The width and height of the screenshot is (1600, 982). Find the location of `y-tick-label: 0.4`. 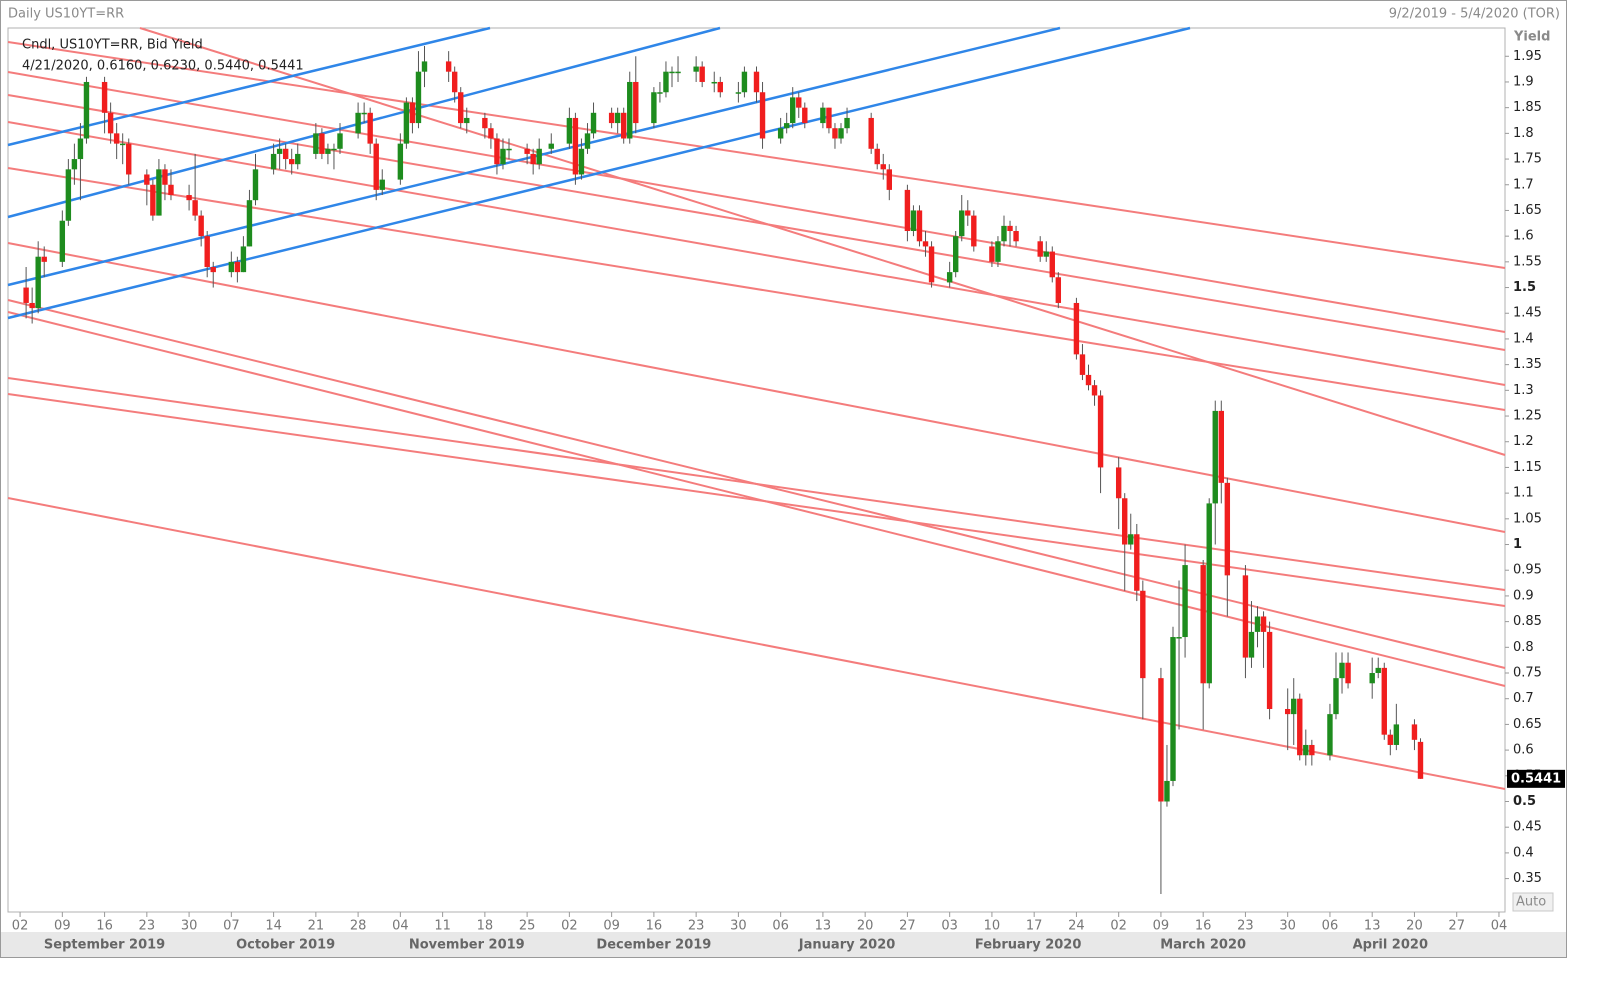

y-tick-label: 0.4 is located at coordinates (1523, 852).